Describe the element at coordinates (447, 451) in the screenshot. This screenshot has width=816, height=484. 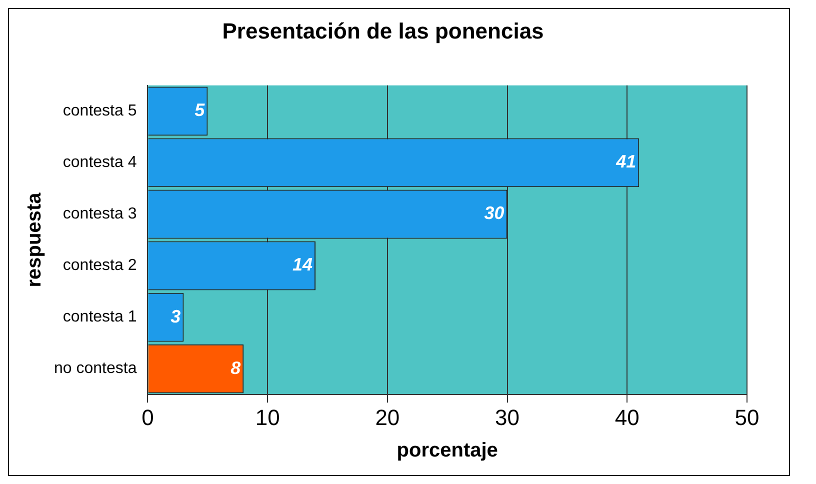
I see `x-axis-title: porcentaje` at that location.